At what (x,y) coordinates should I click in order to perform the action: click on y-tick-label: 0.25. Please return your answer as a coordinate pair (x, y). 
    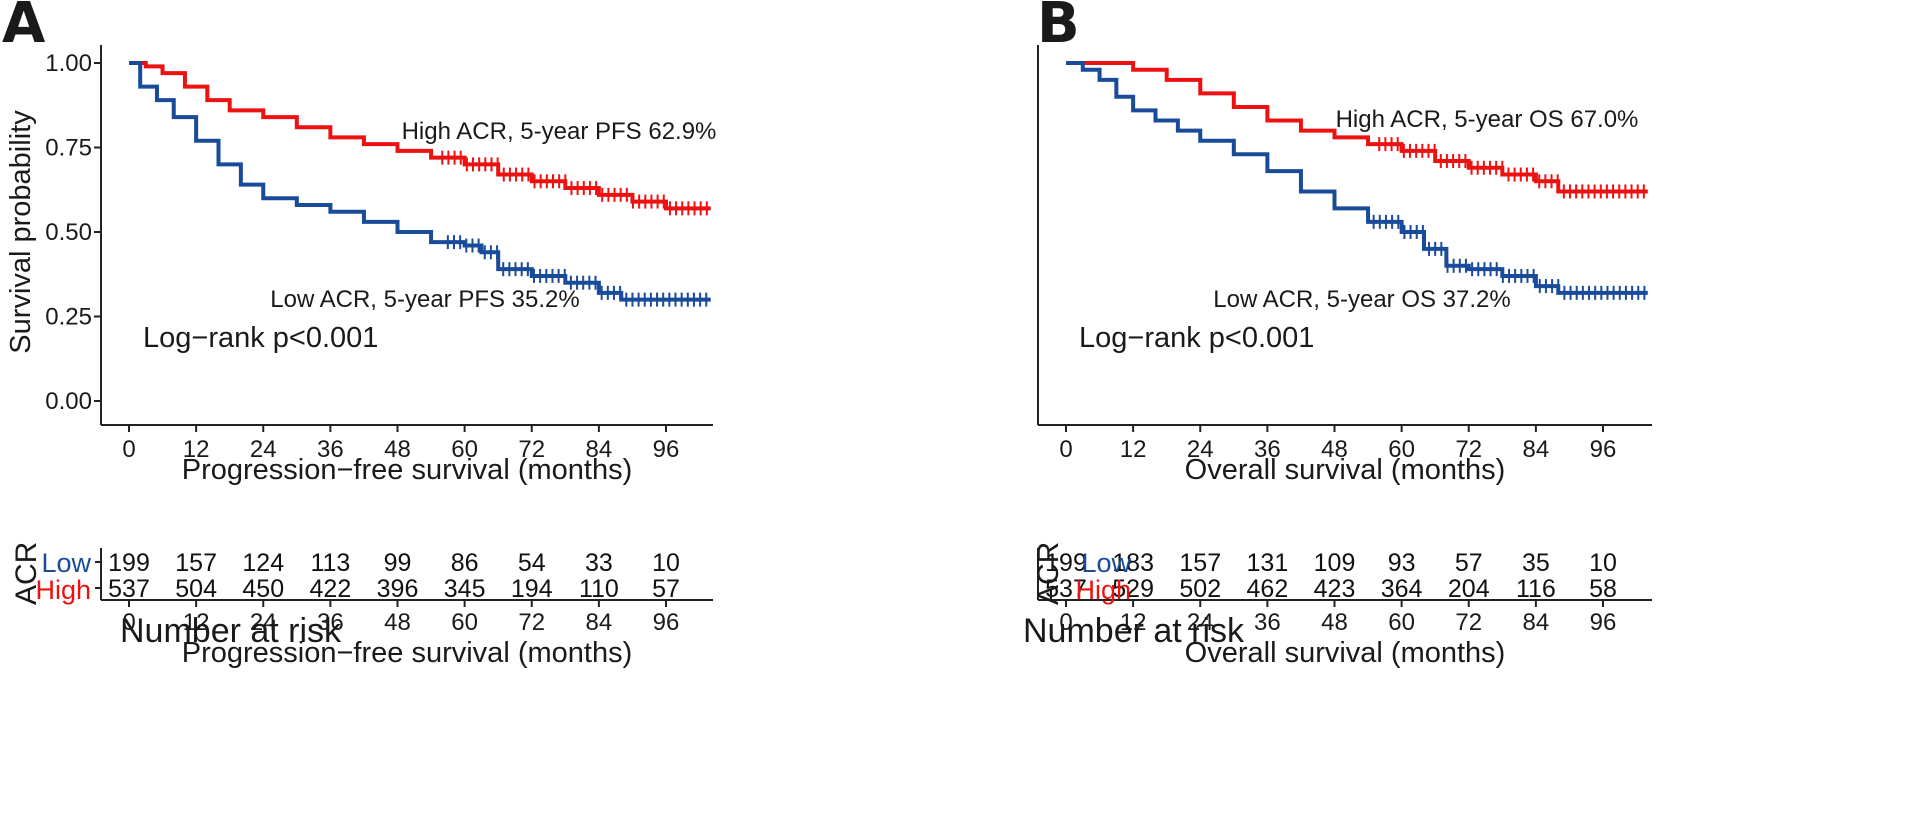
    Looking at the image, I should click on (68, 317).